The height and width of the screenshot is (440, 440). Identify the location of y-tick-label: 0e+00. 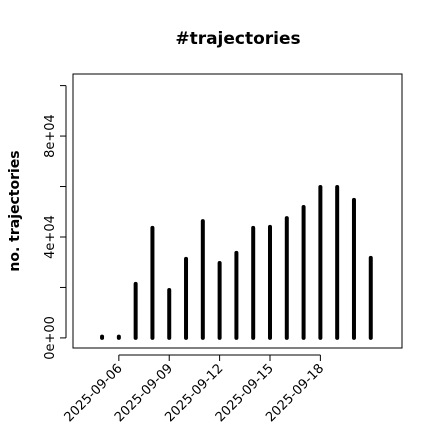
(50, 338).